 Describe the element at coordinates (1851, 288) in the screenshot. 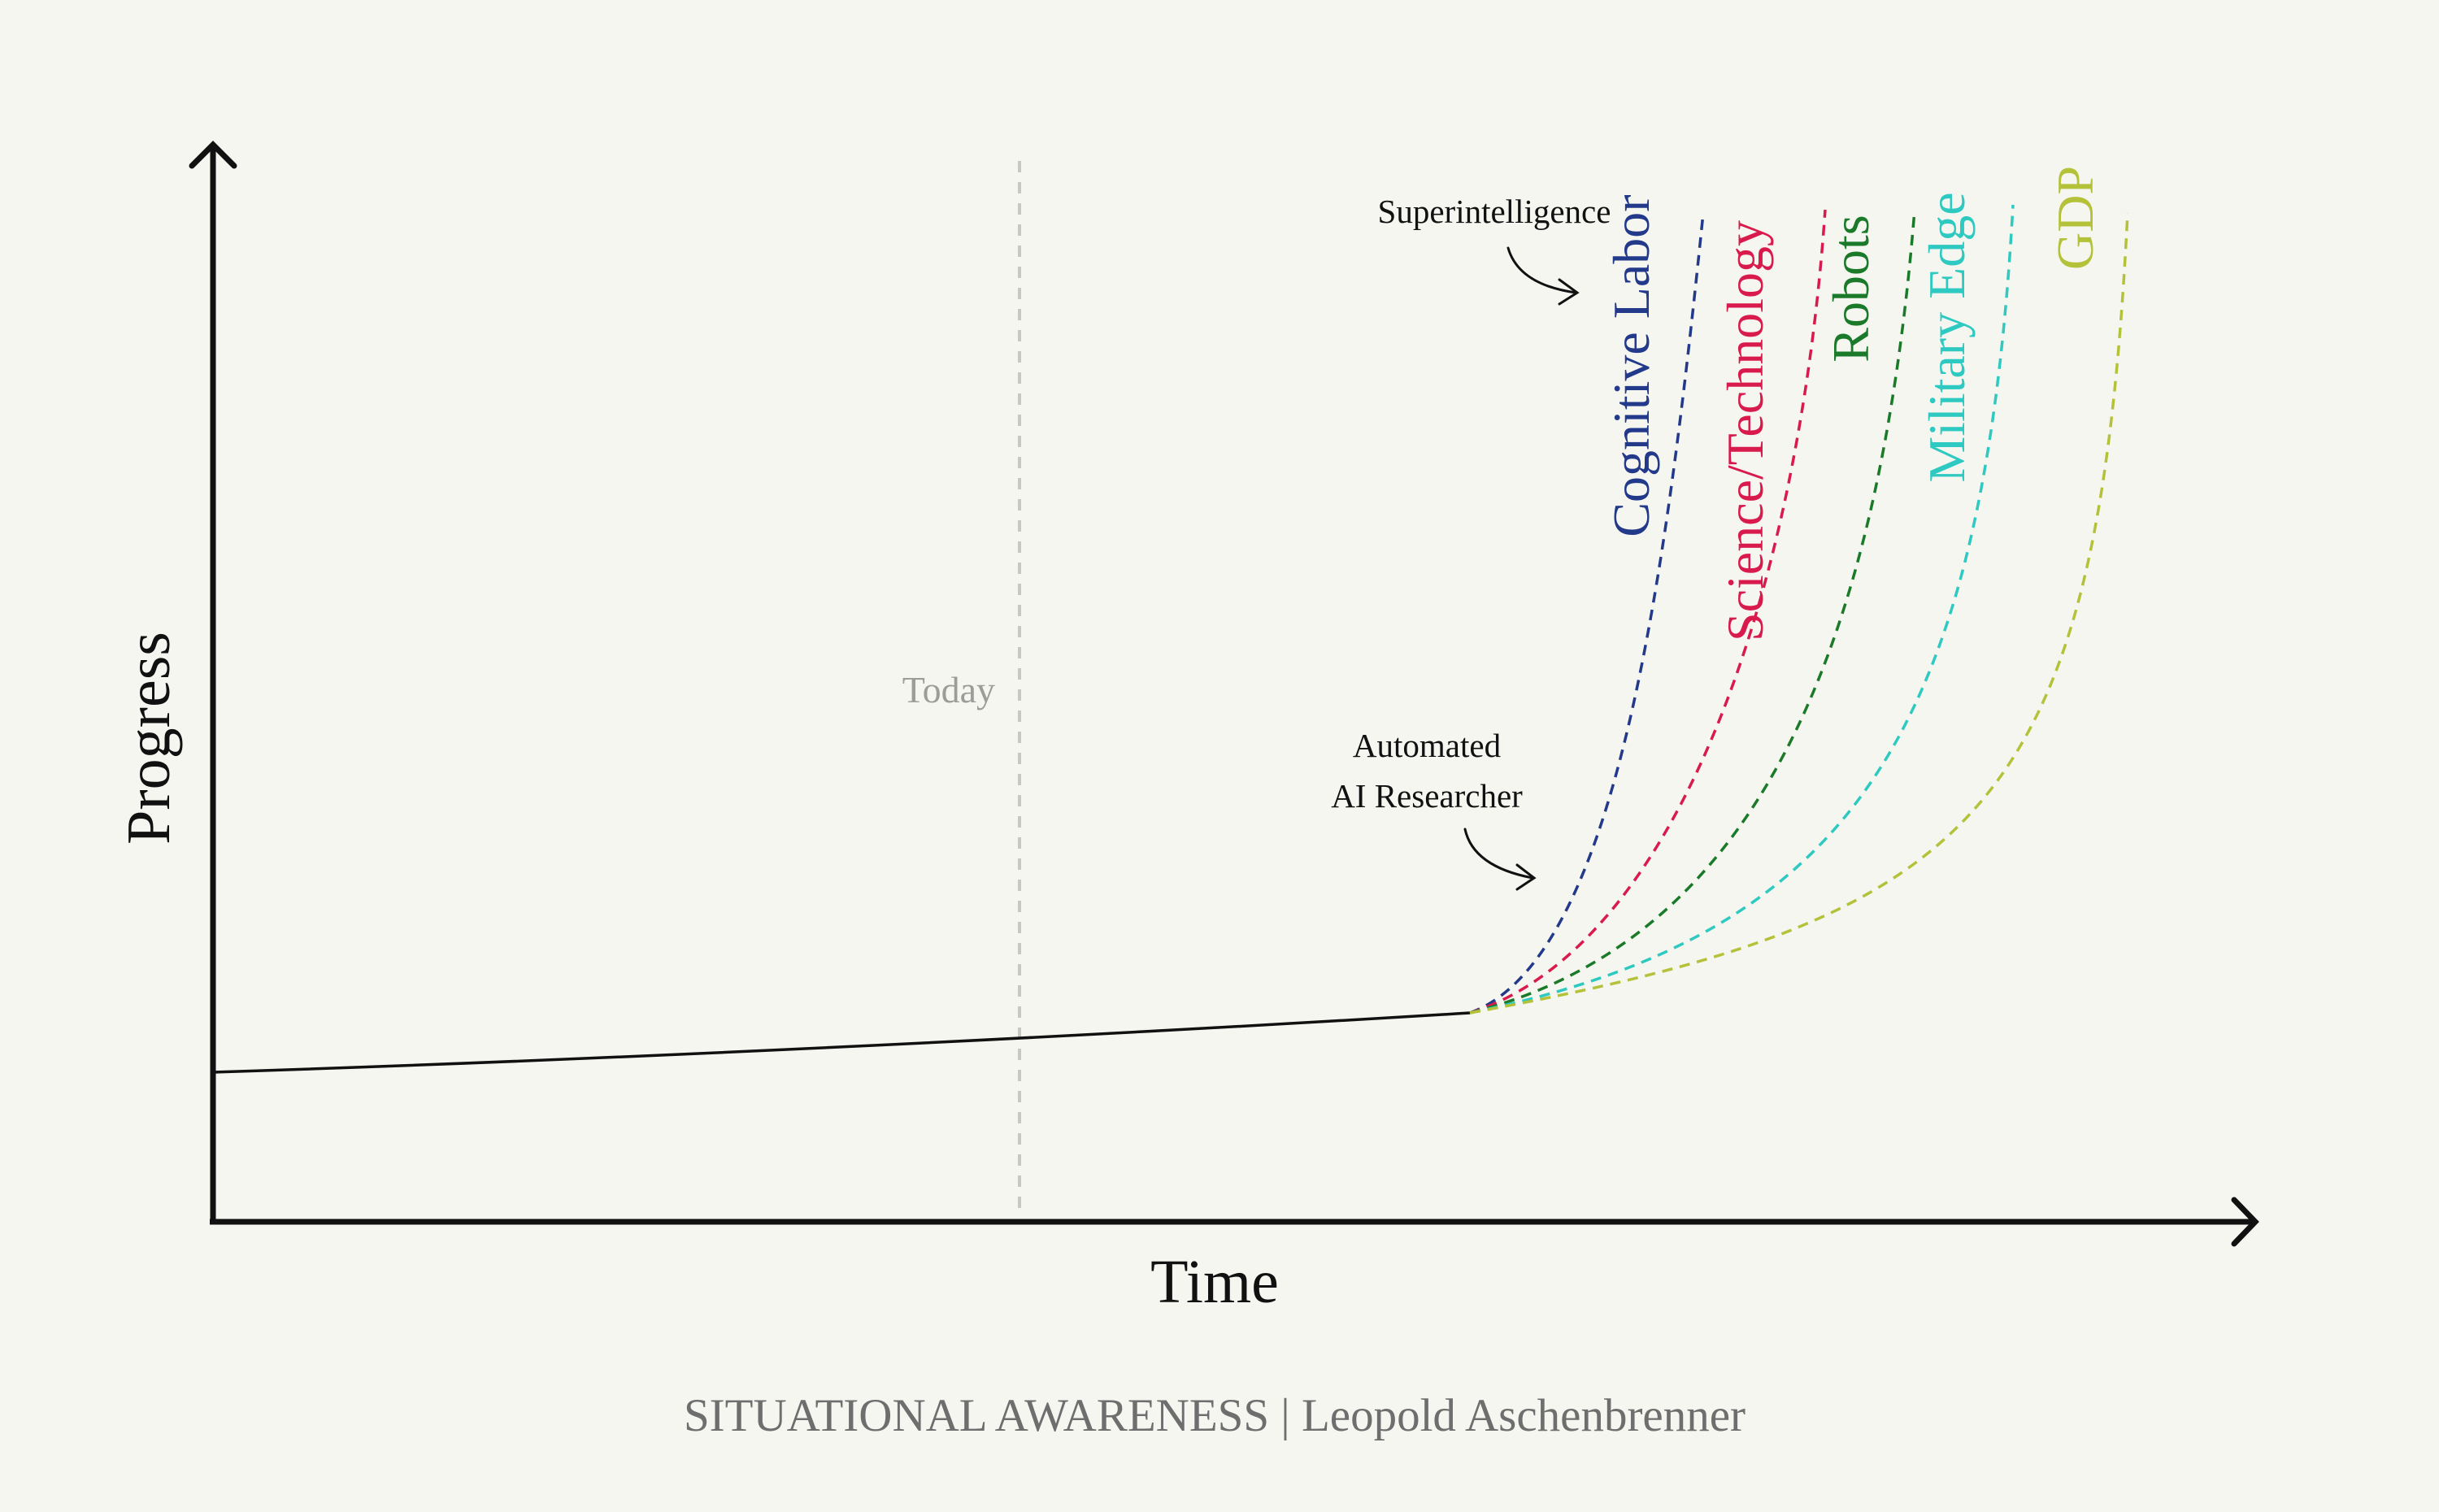

I see `series-label-robots: Robots` at that location.